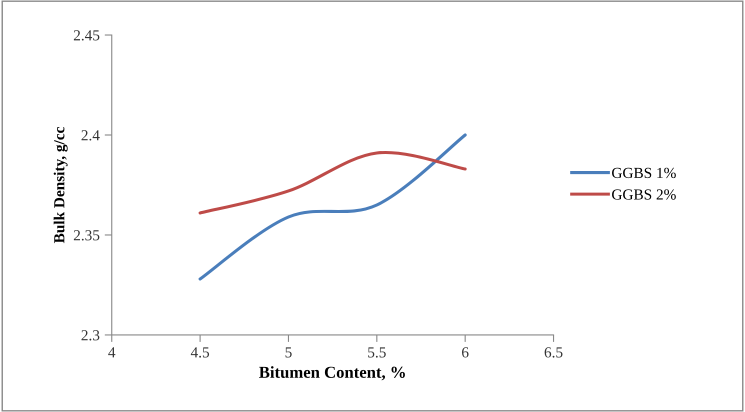 This screenshot has width=745, height=412. Describe the element at coordinates (332, 373) in the screenshot. I see `x-axis-title: Bitumen Content, %` at that location.